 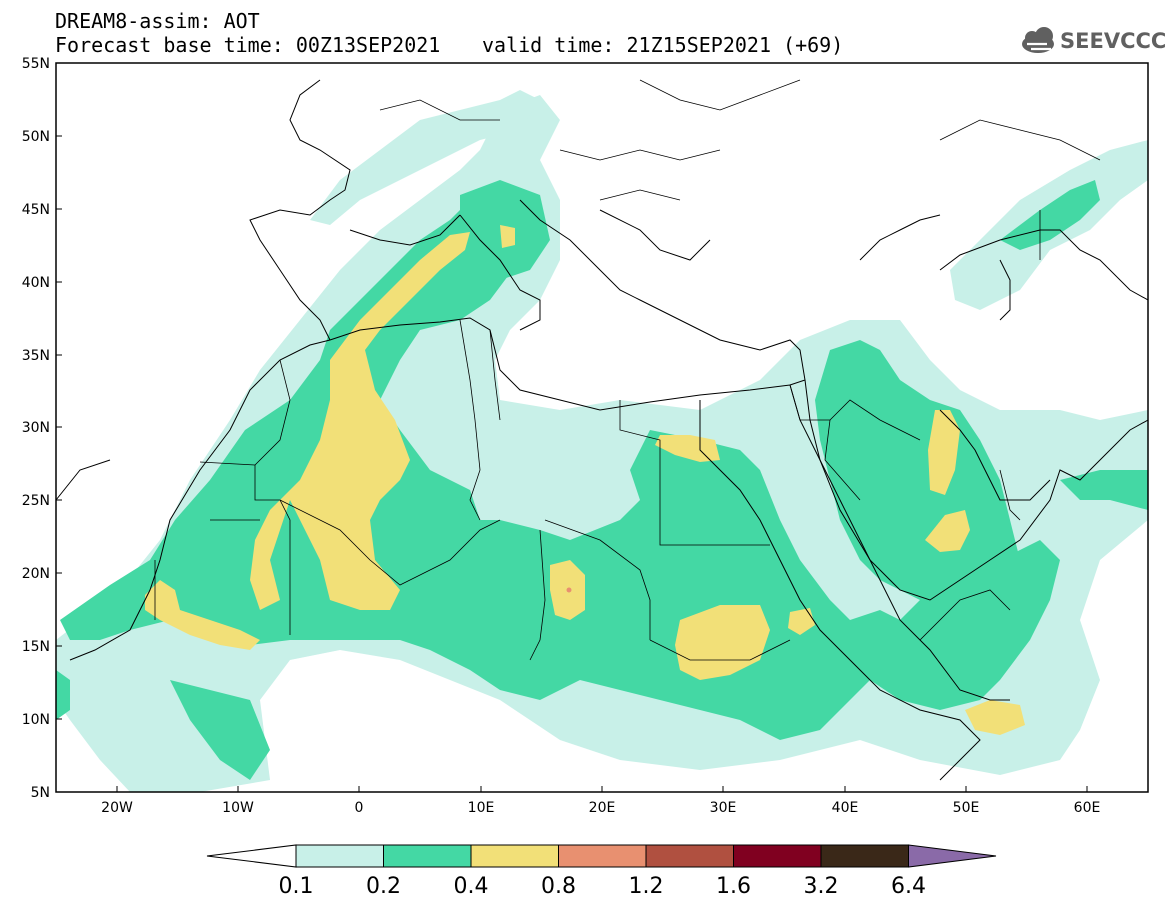 What do you see at coordinates (1087, 808) in the screenshot?
I see `lon-label-60e: 60E` at bounding box center [1087, 808].